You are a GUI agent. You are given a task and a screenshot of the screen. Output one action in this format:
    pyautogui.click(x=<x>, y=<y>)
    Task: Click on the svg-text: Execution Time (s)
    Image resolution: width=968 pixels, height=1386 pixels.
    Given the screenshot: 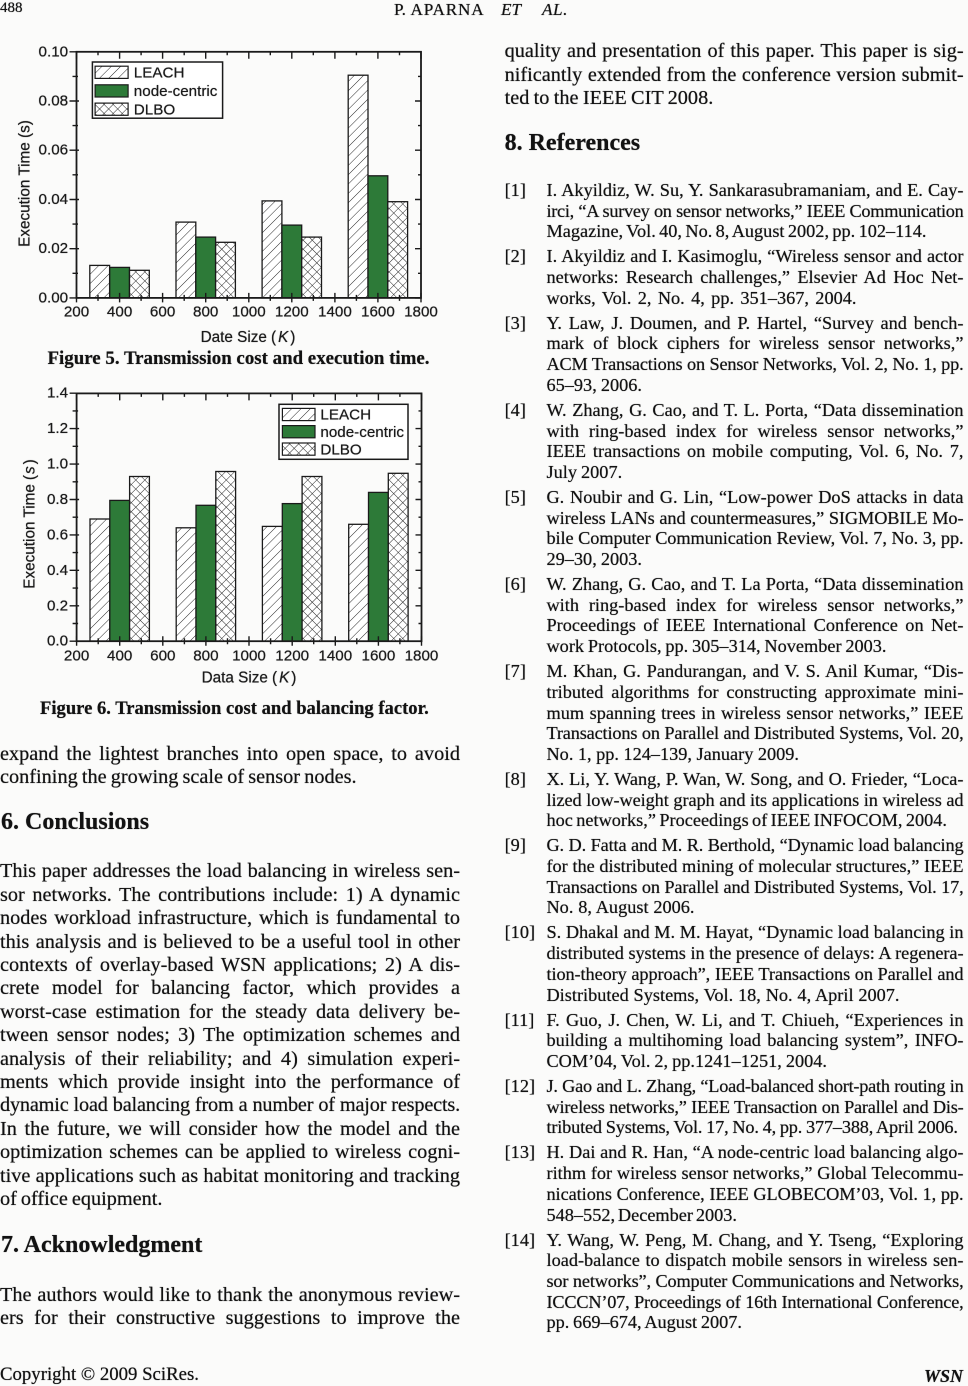 What is the action you would take?
    pyautogui.click(x=25, y=183)
    